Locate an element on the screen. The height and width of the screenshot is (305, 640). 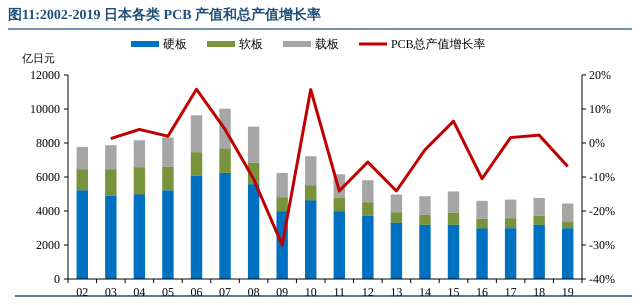
x-tick-label: 10 is located at coordinates (310, 292).